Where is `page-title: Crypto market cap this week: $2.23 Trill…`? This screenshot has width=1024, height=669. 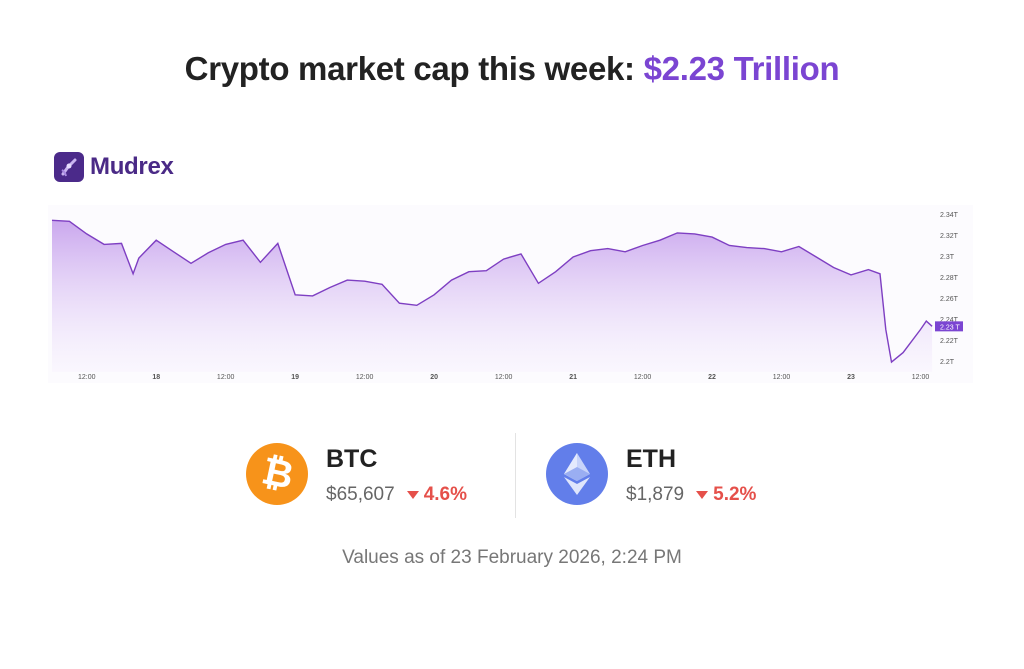 page-title: Crypto market cap this week: $2.23 Trill… is located at coordinates (512, 69).